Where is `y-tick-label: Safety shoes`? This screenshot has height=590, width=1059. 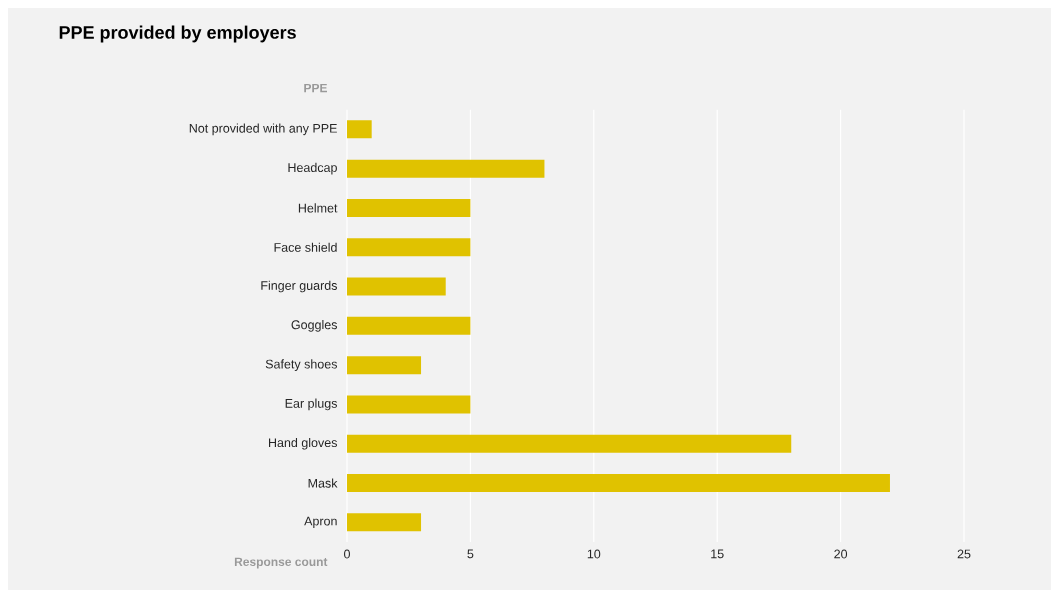 y-tick-label: Safety shoes is located at coordinates (301, 365).